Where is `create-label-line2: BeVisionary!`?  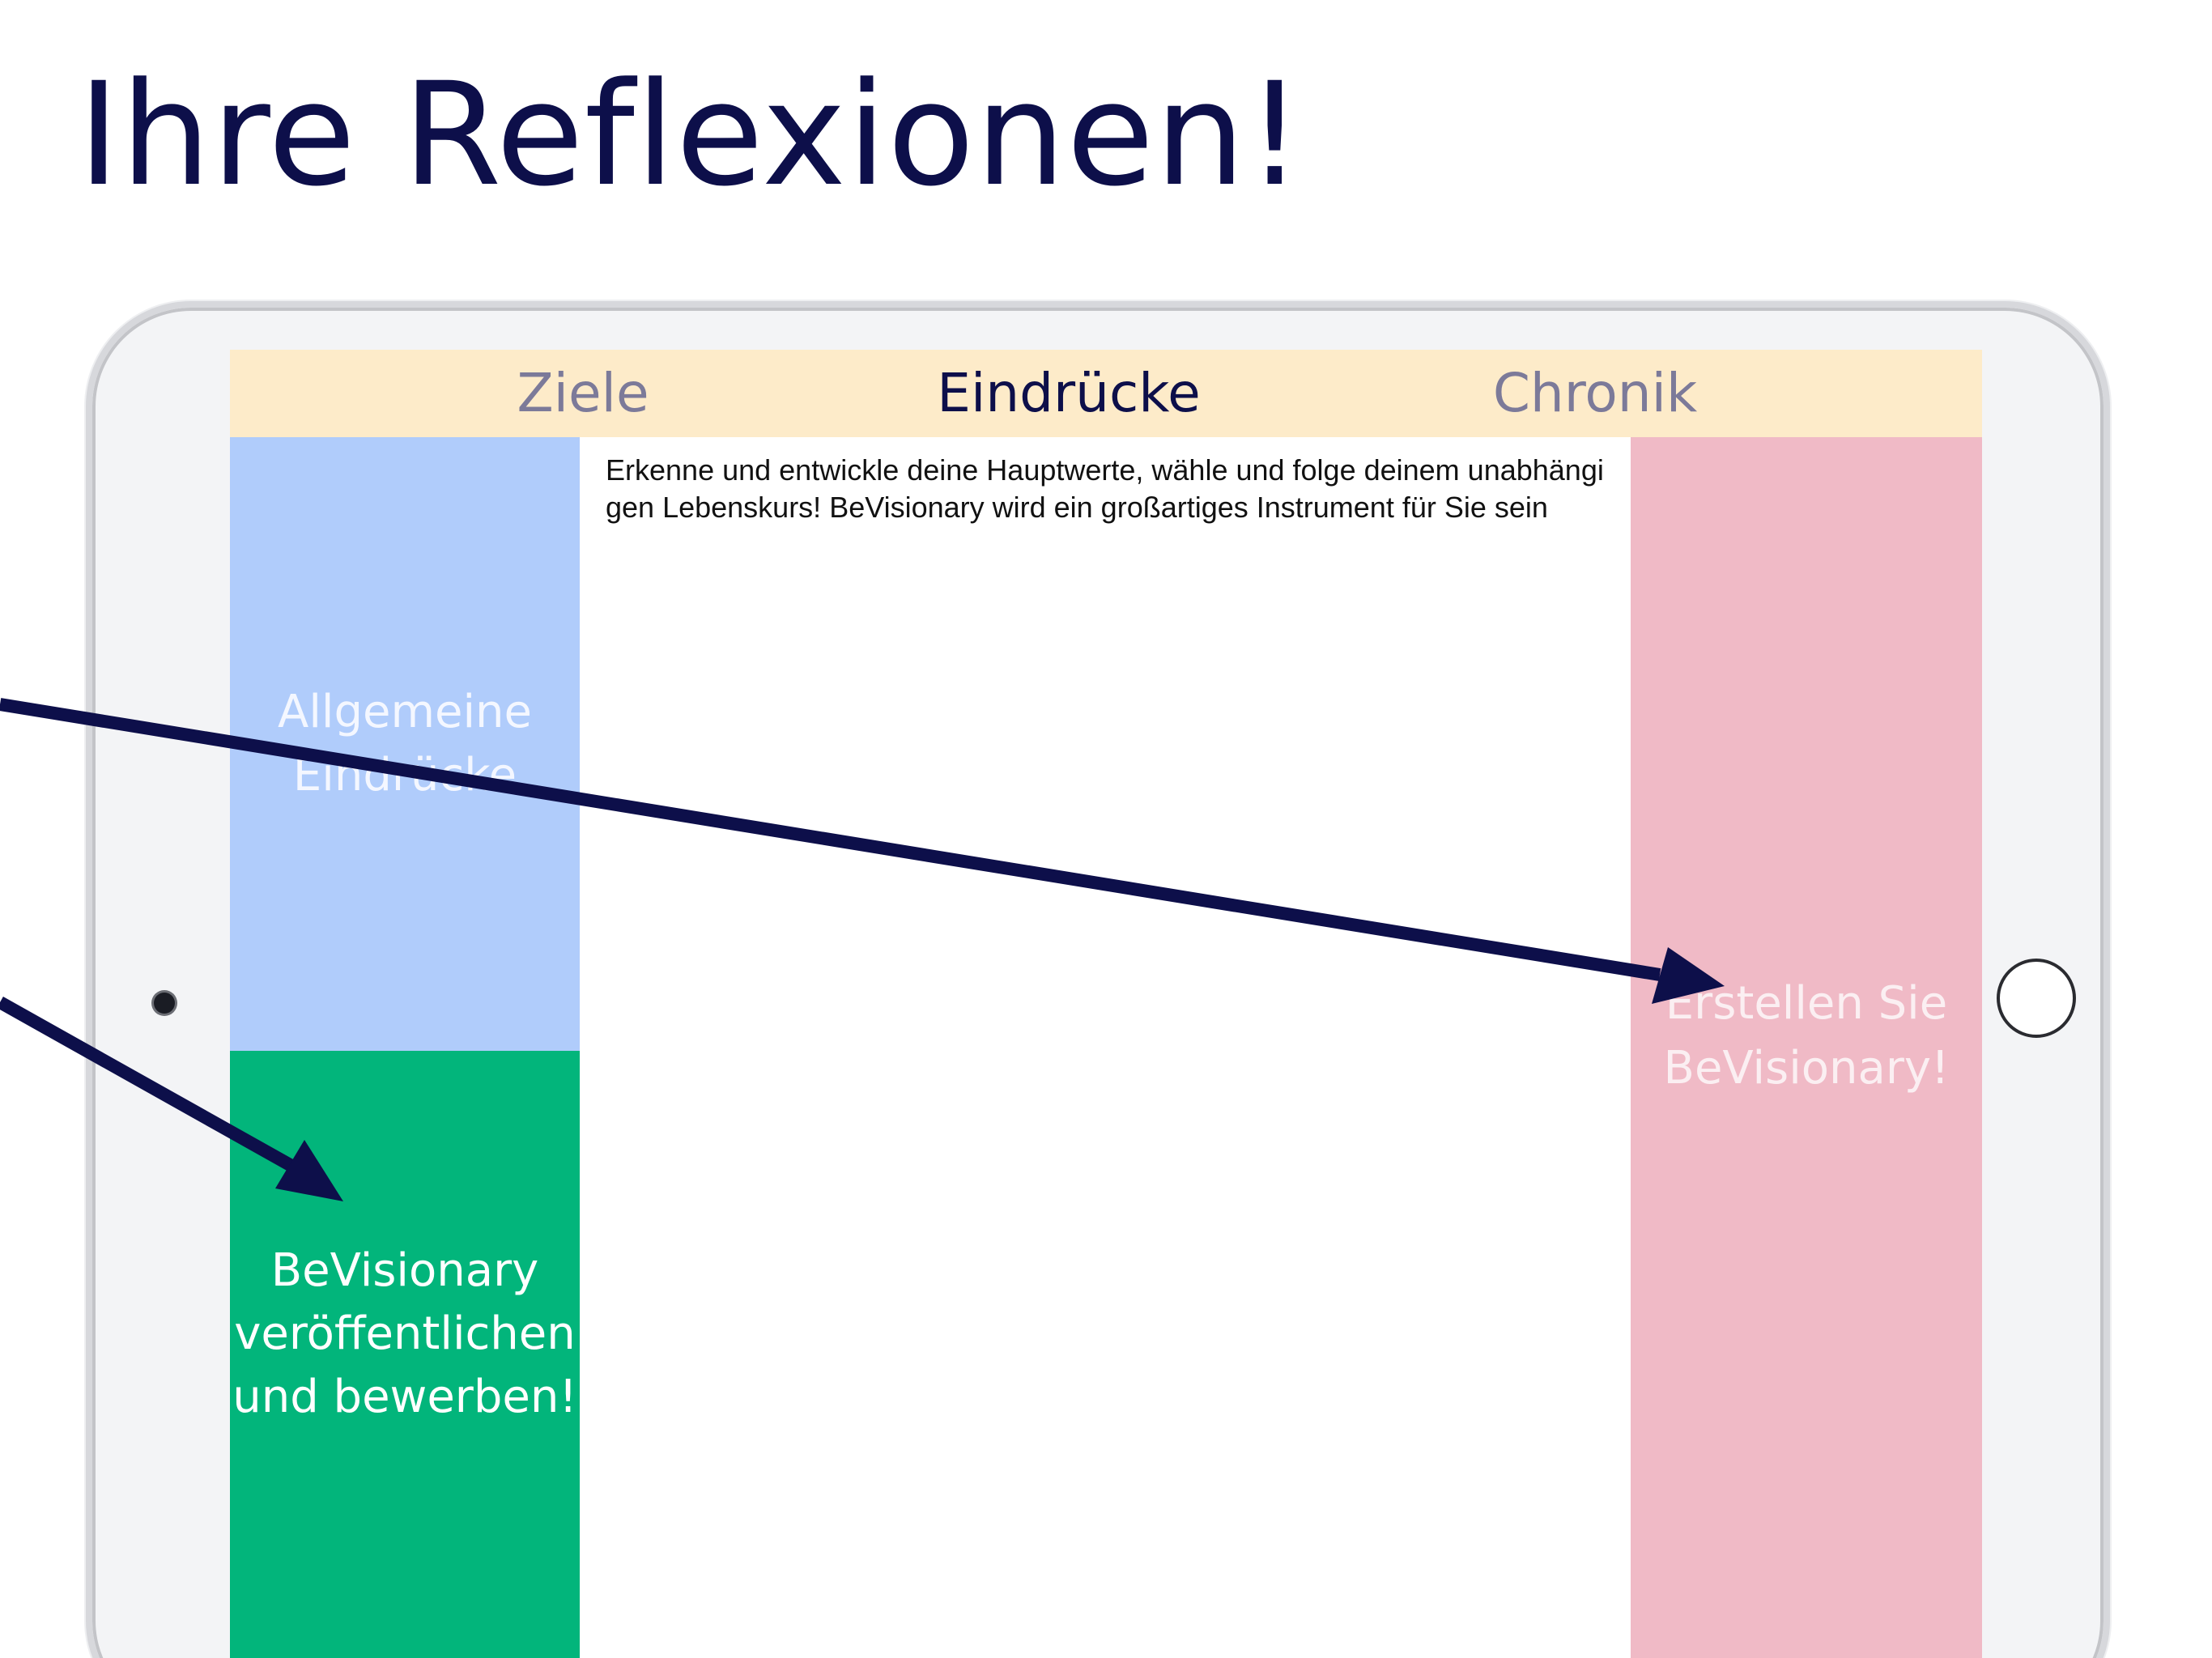 create-label-line2: BeVisionary! is located at coordinates (1807, 1068).